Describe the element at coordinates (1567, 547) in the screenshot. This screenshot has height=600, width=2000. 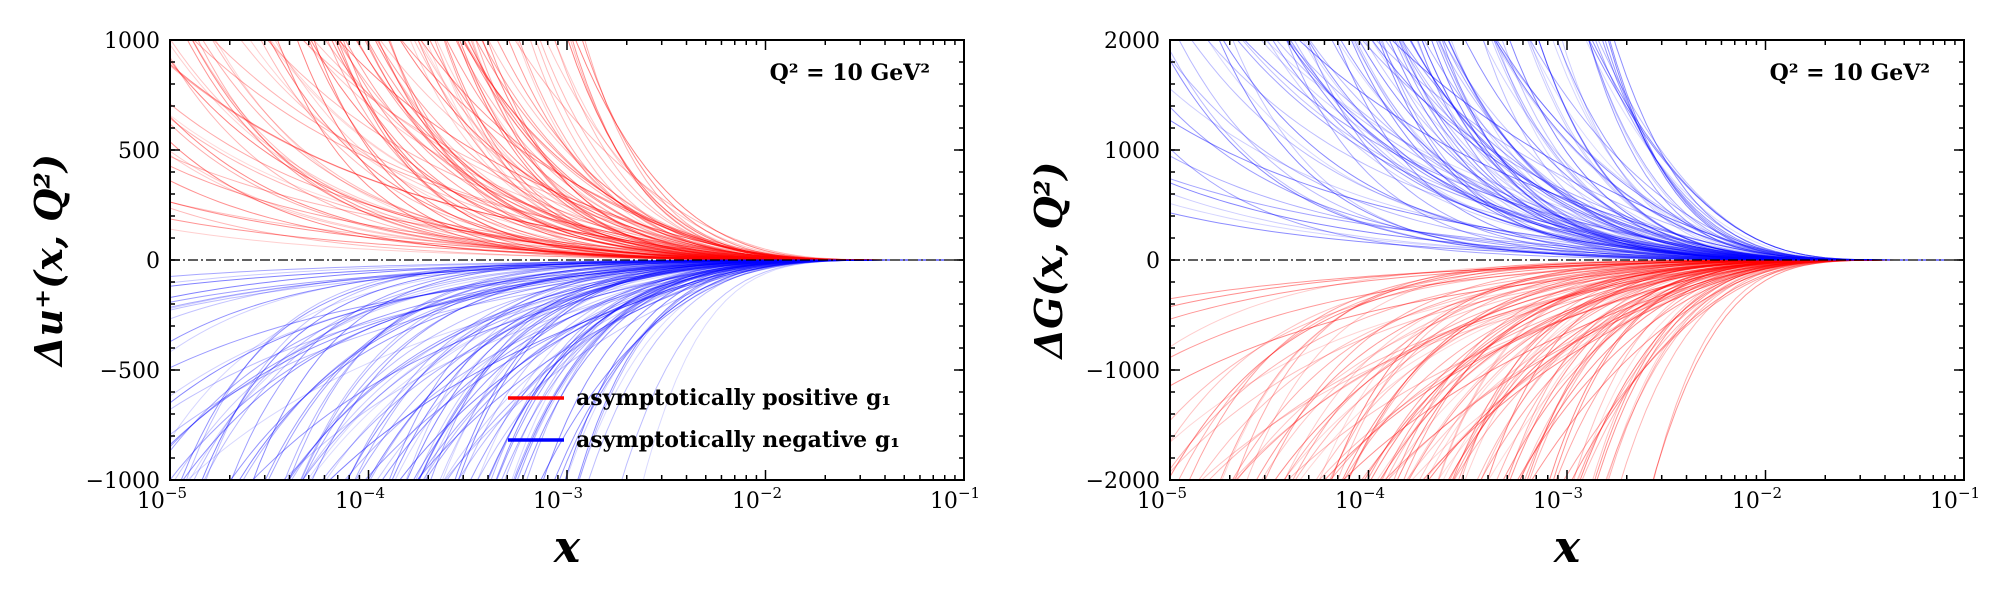
I see `x-axis-label-right: x` at that location.